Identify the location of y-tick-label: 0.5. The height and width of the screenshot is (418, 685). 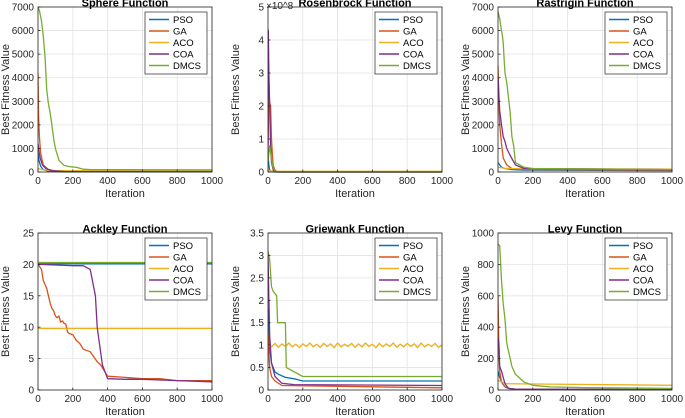
(257, 368).